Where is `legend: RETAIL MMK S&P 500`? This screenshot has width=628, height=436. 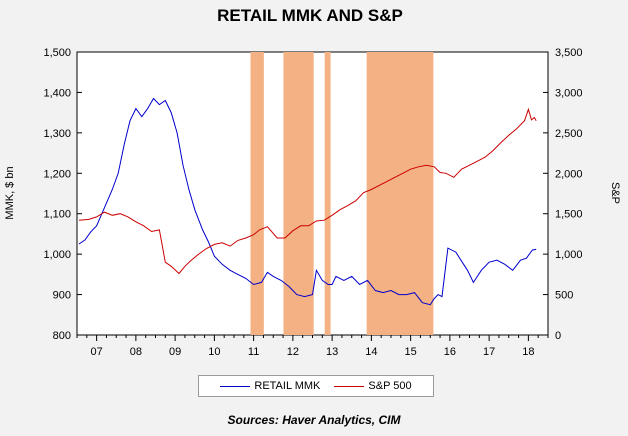 legend: RETAIL MMK S&P 500 is located at coordinates (316, 386).